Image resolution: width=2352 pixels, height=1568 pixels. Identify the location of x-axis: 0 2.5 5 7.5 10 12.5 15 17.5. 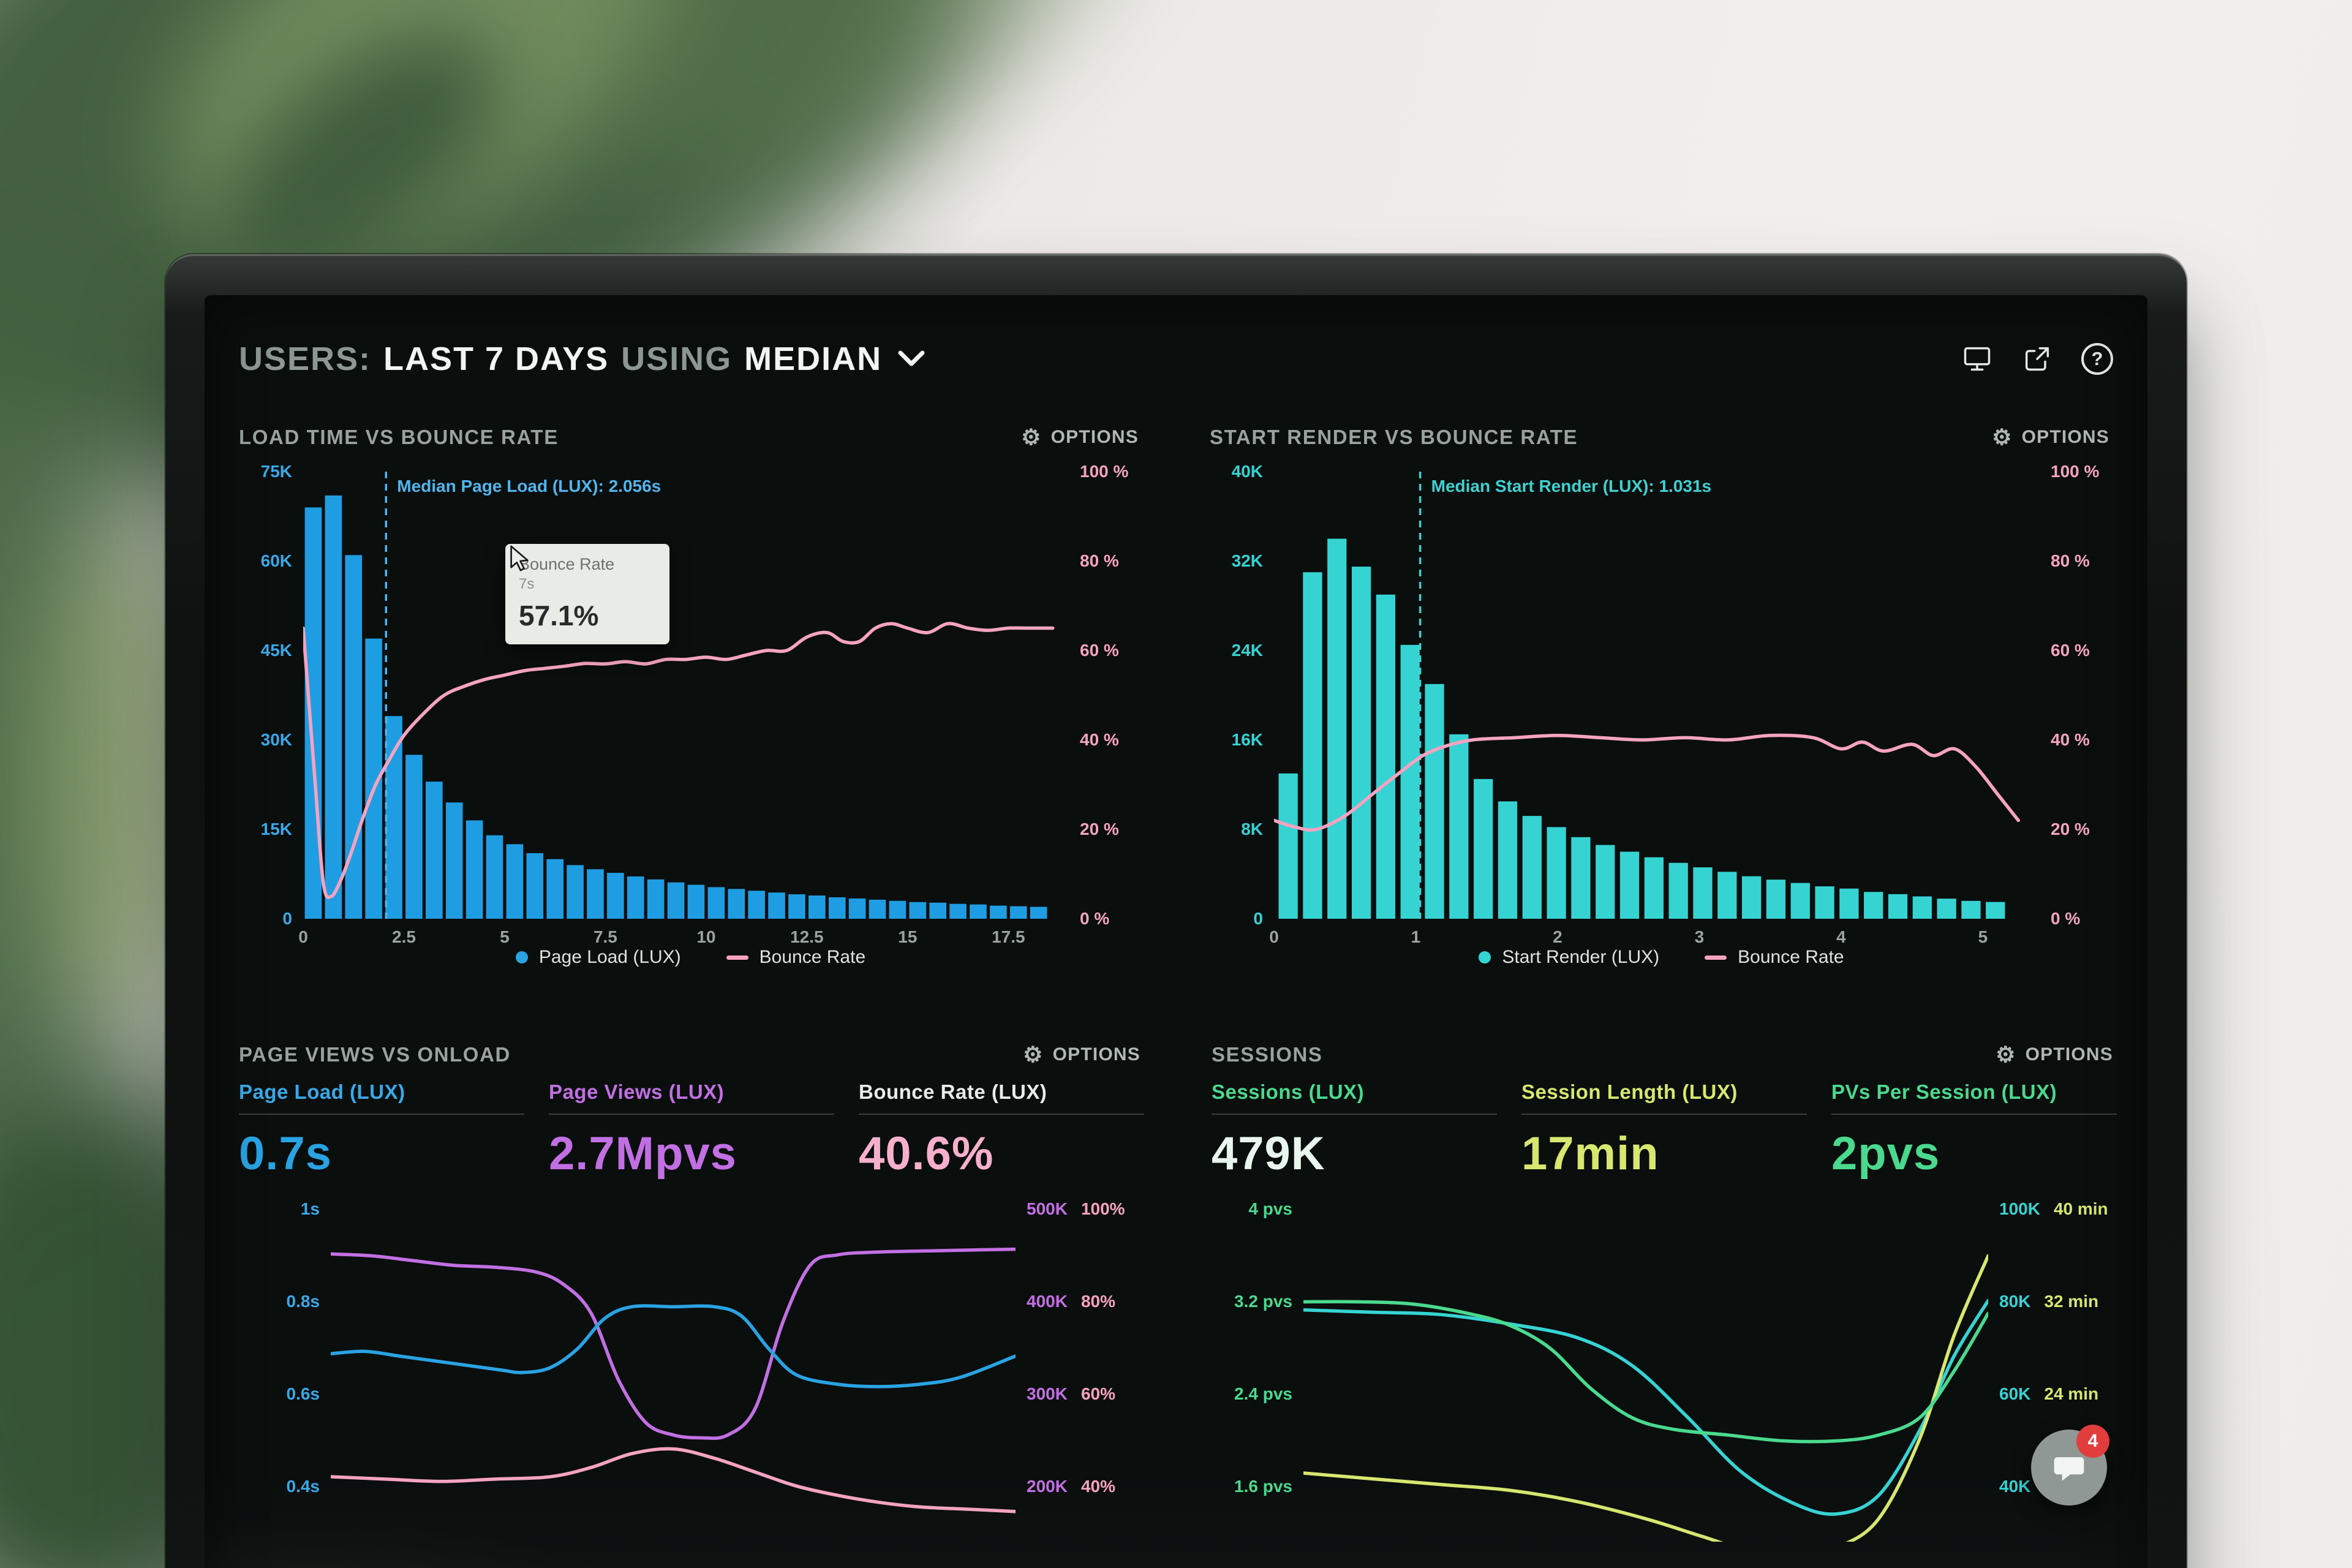
(684, 933).